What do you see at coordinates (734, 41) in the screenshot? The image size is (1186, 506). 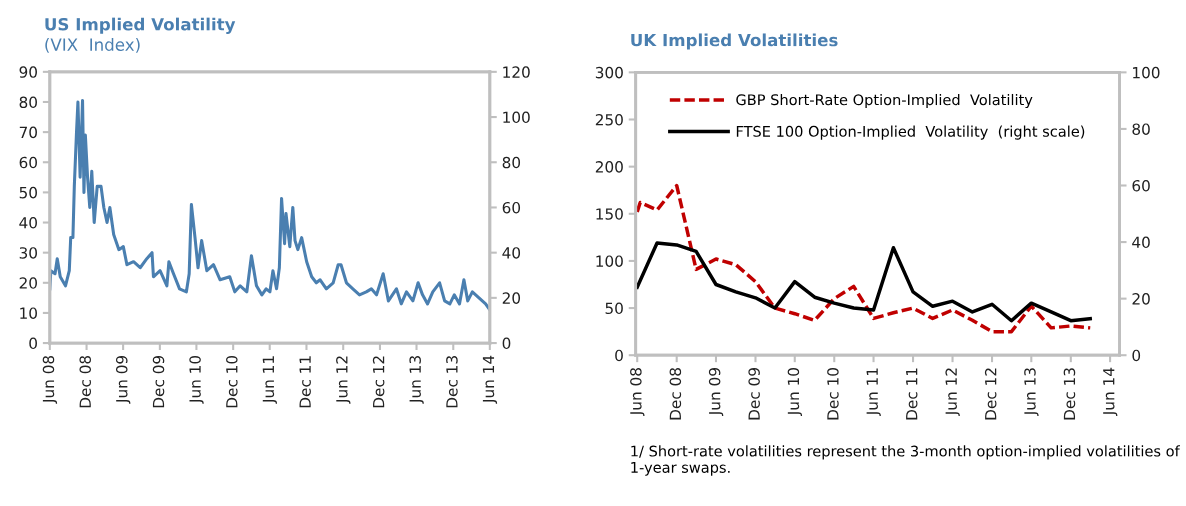 I see `chart-title: UK Implied Volatilities` at bounding box center [734, 41].